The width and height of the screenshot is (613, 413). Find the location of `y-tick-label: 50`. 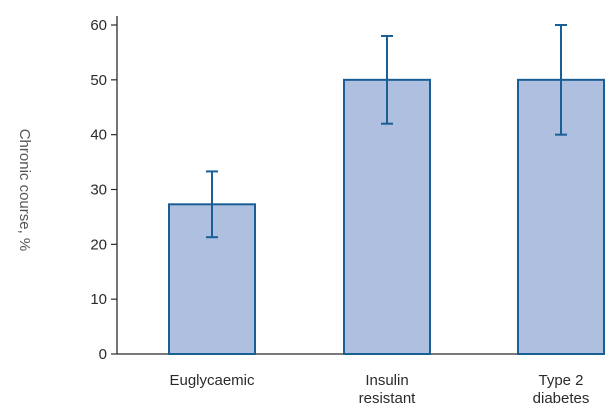

y-tick-label: 50 is located at coordinates (98, 80).